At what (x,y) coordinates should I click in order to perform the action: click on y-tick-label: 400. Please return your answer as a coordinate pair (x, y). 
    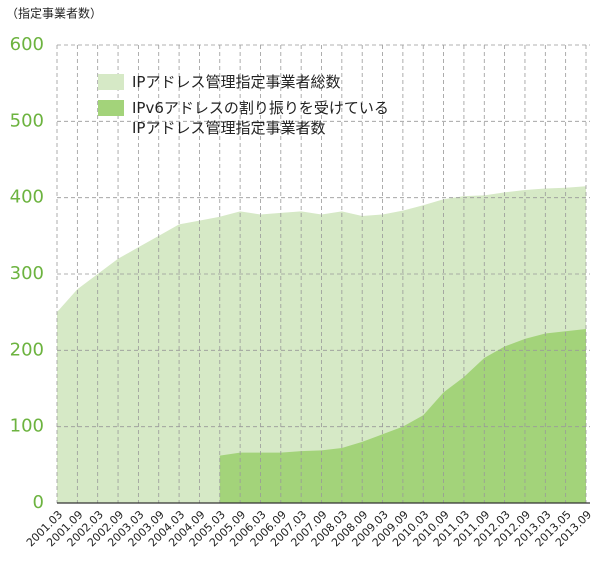
    Looking at the image, I should click on (27, 197).